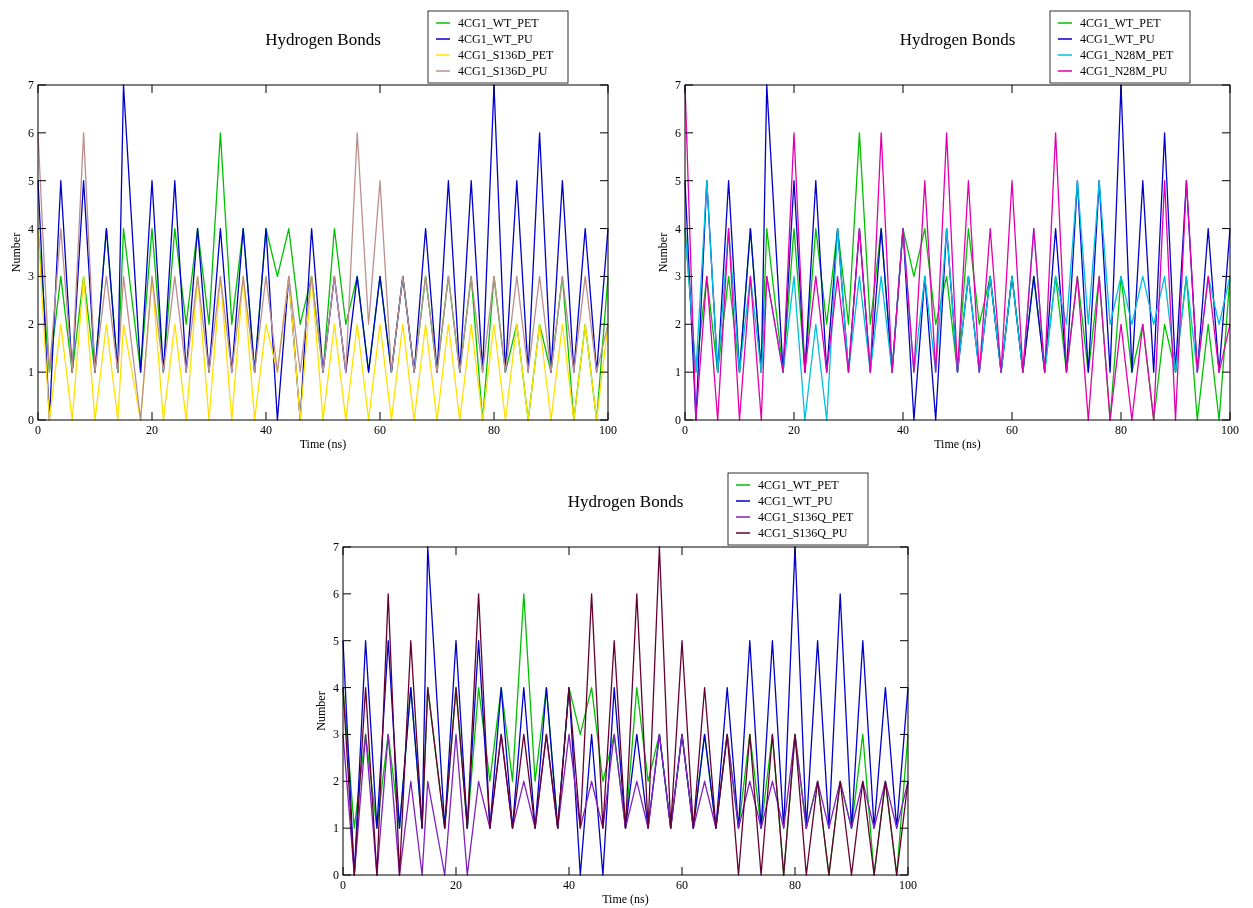  Describe the element at coordinates (803, 533) in the screenshot. I see `legend-label: 4CG1_S136Q_PU` at that location.